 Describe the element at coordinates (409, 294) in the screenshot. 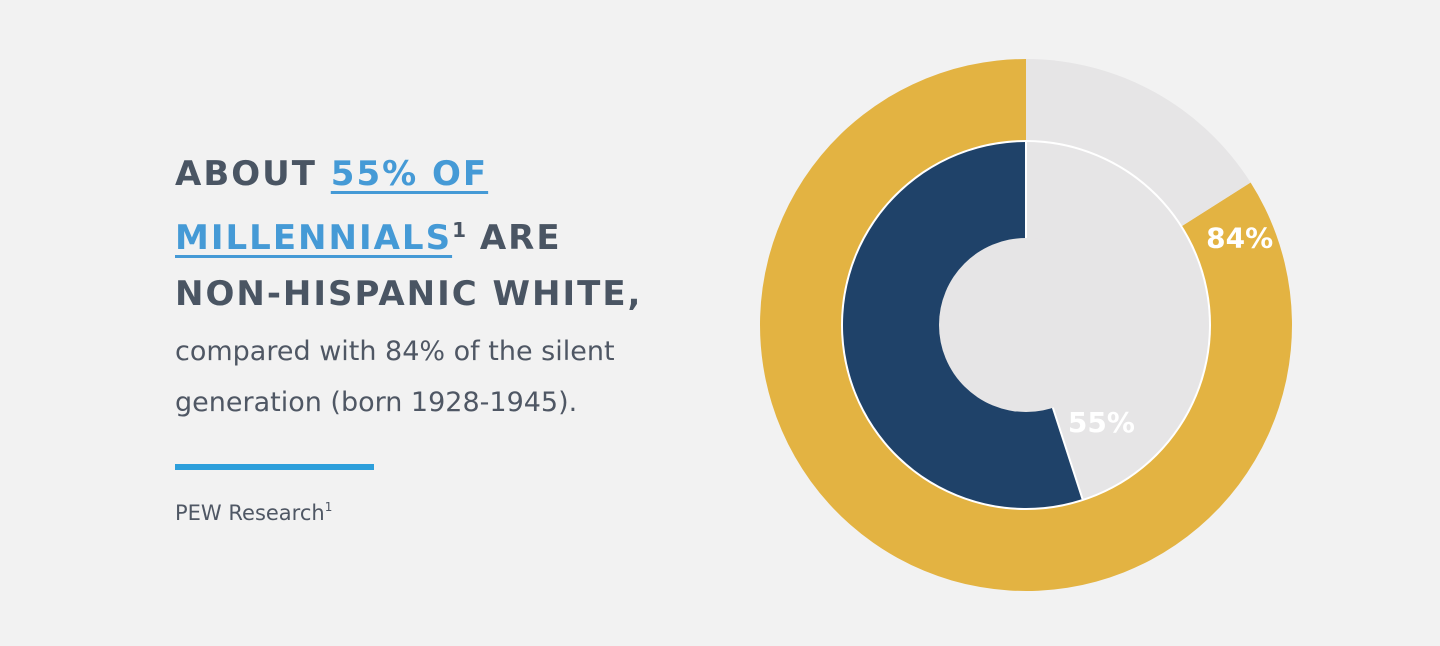

I see `headline-line-3: NON-HISPANIC WHITE,` at that location.